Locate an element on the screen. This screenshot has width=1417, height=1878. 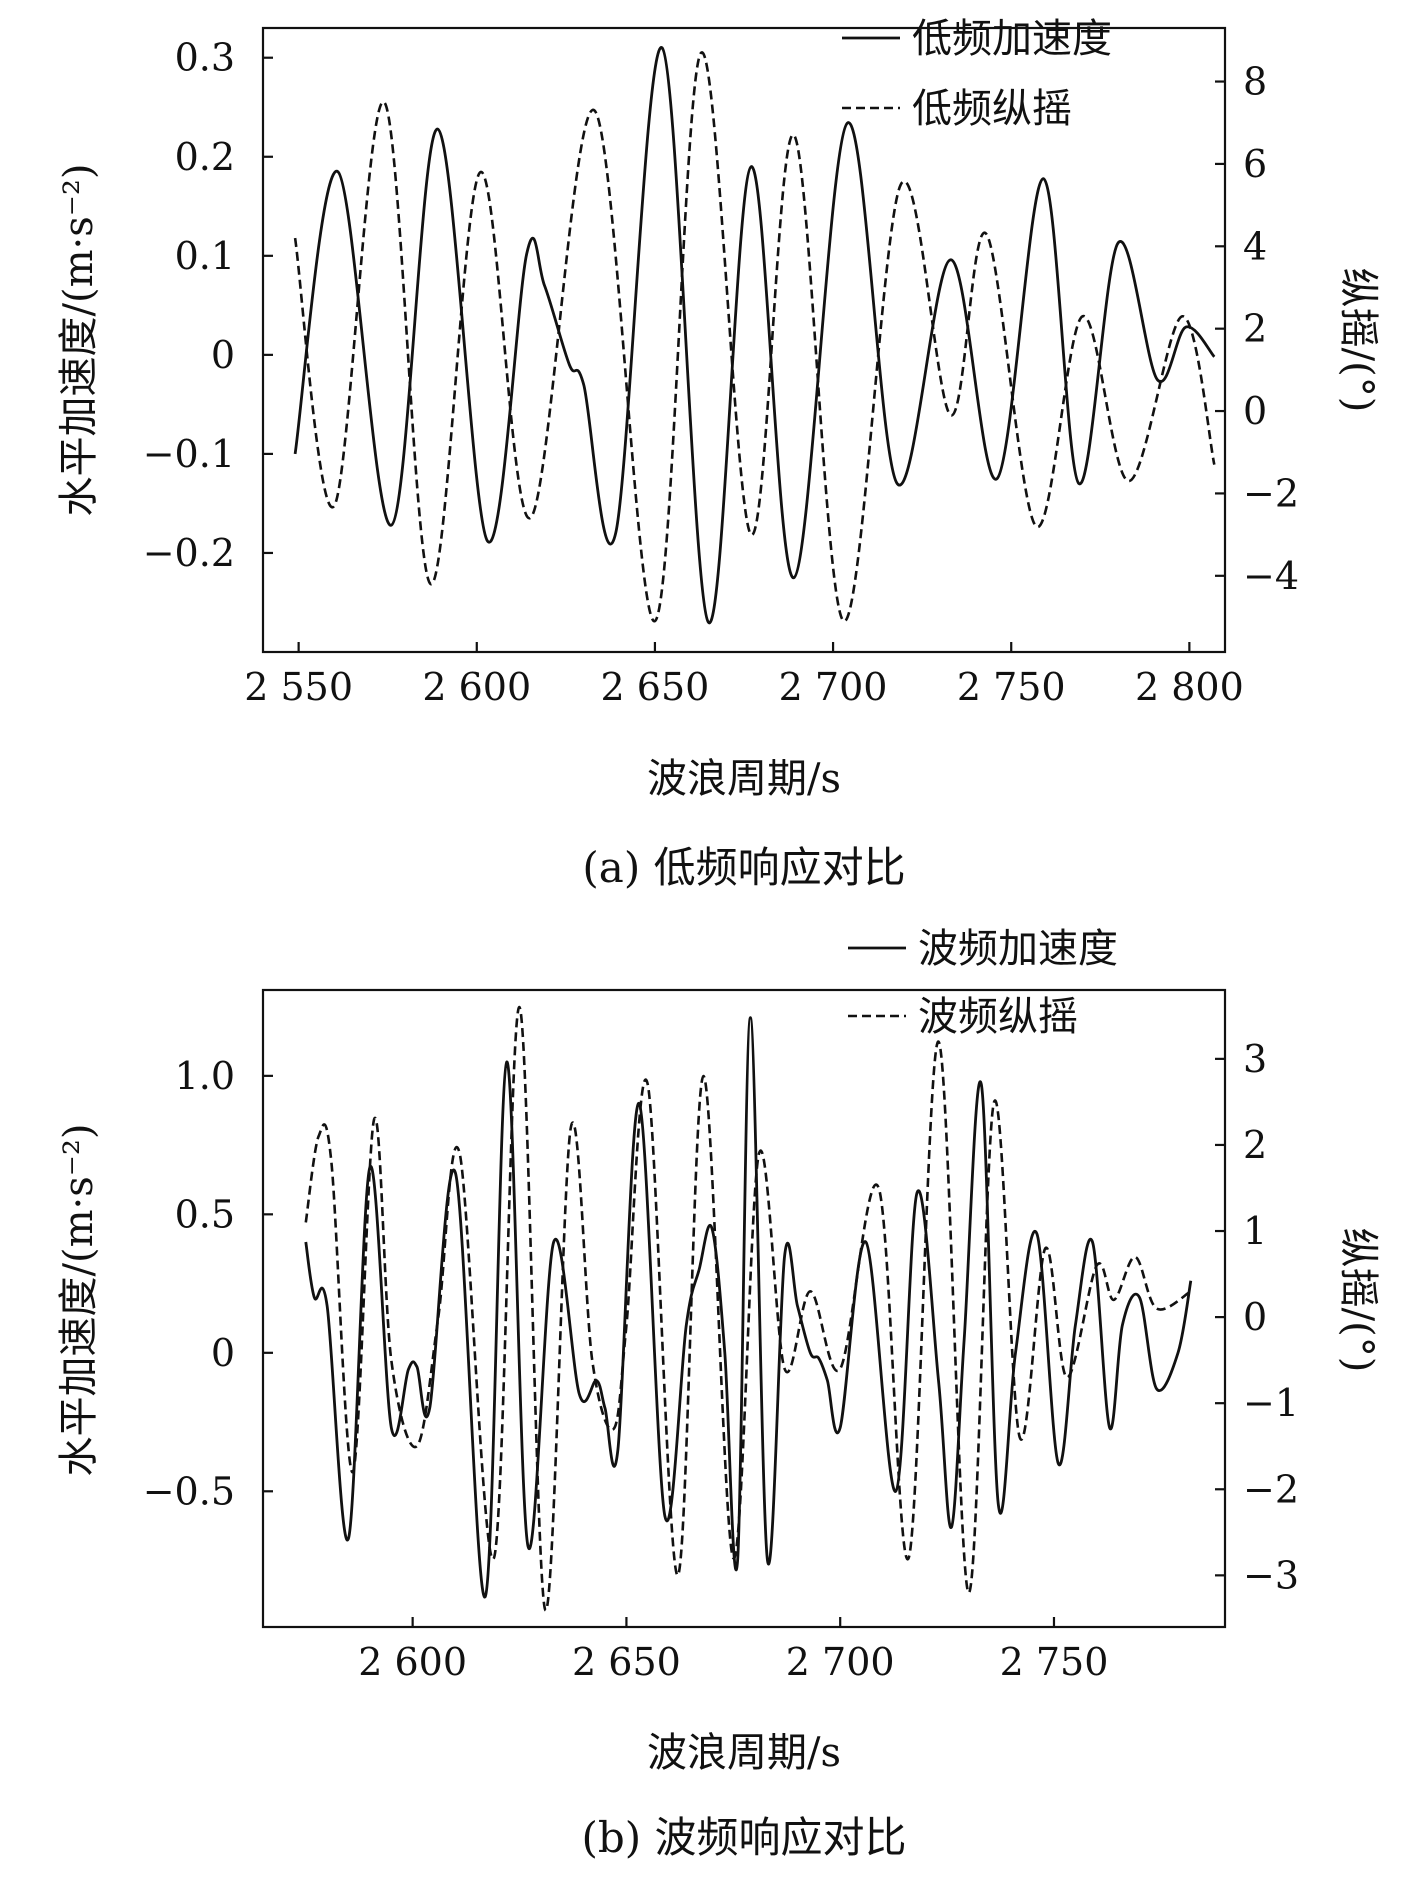
y-tick-label-left: 0.1 is located at coordinates (205, 256).